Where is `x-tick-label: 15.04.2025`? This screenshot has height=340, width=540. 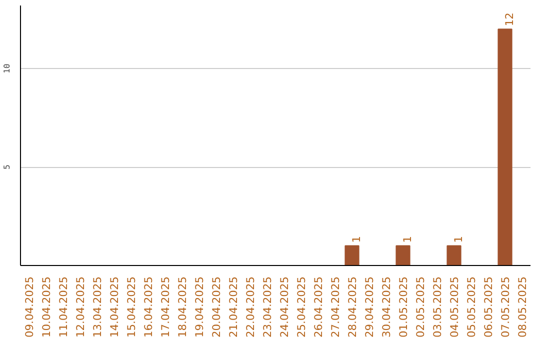 x-tick-label: 15.04.2025 is located at coordinates (131, 307).